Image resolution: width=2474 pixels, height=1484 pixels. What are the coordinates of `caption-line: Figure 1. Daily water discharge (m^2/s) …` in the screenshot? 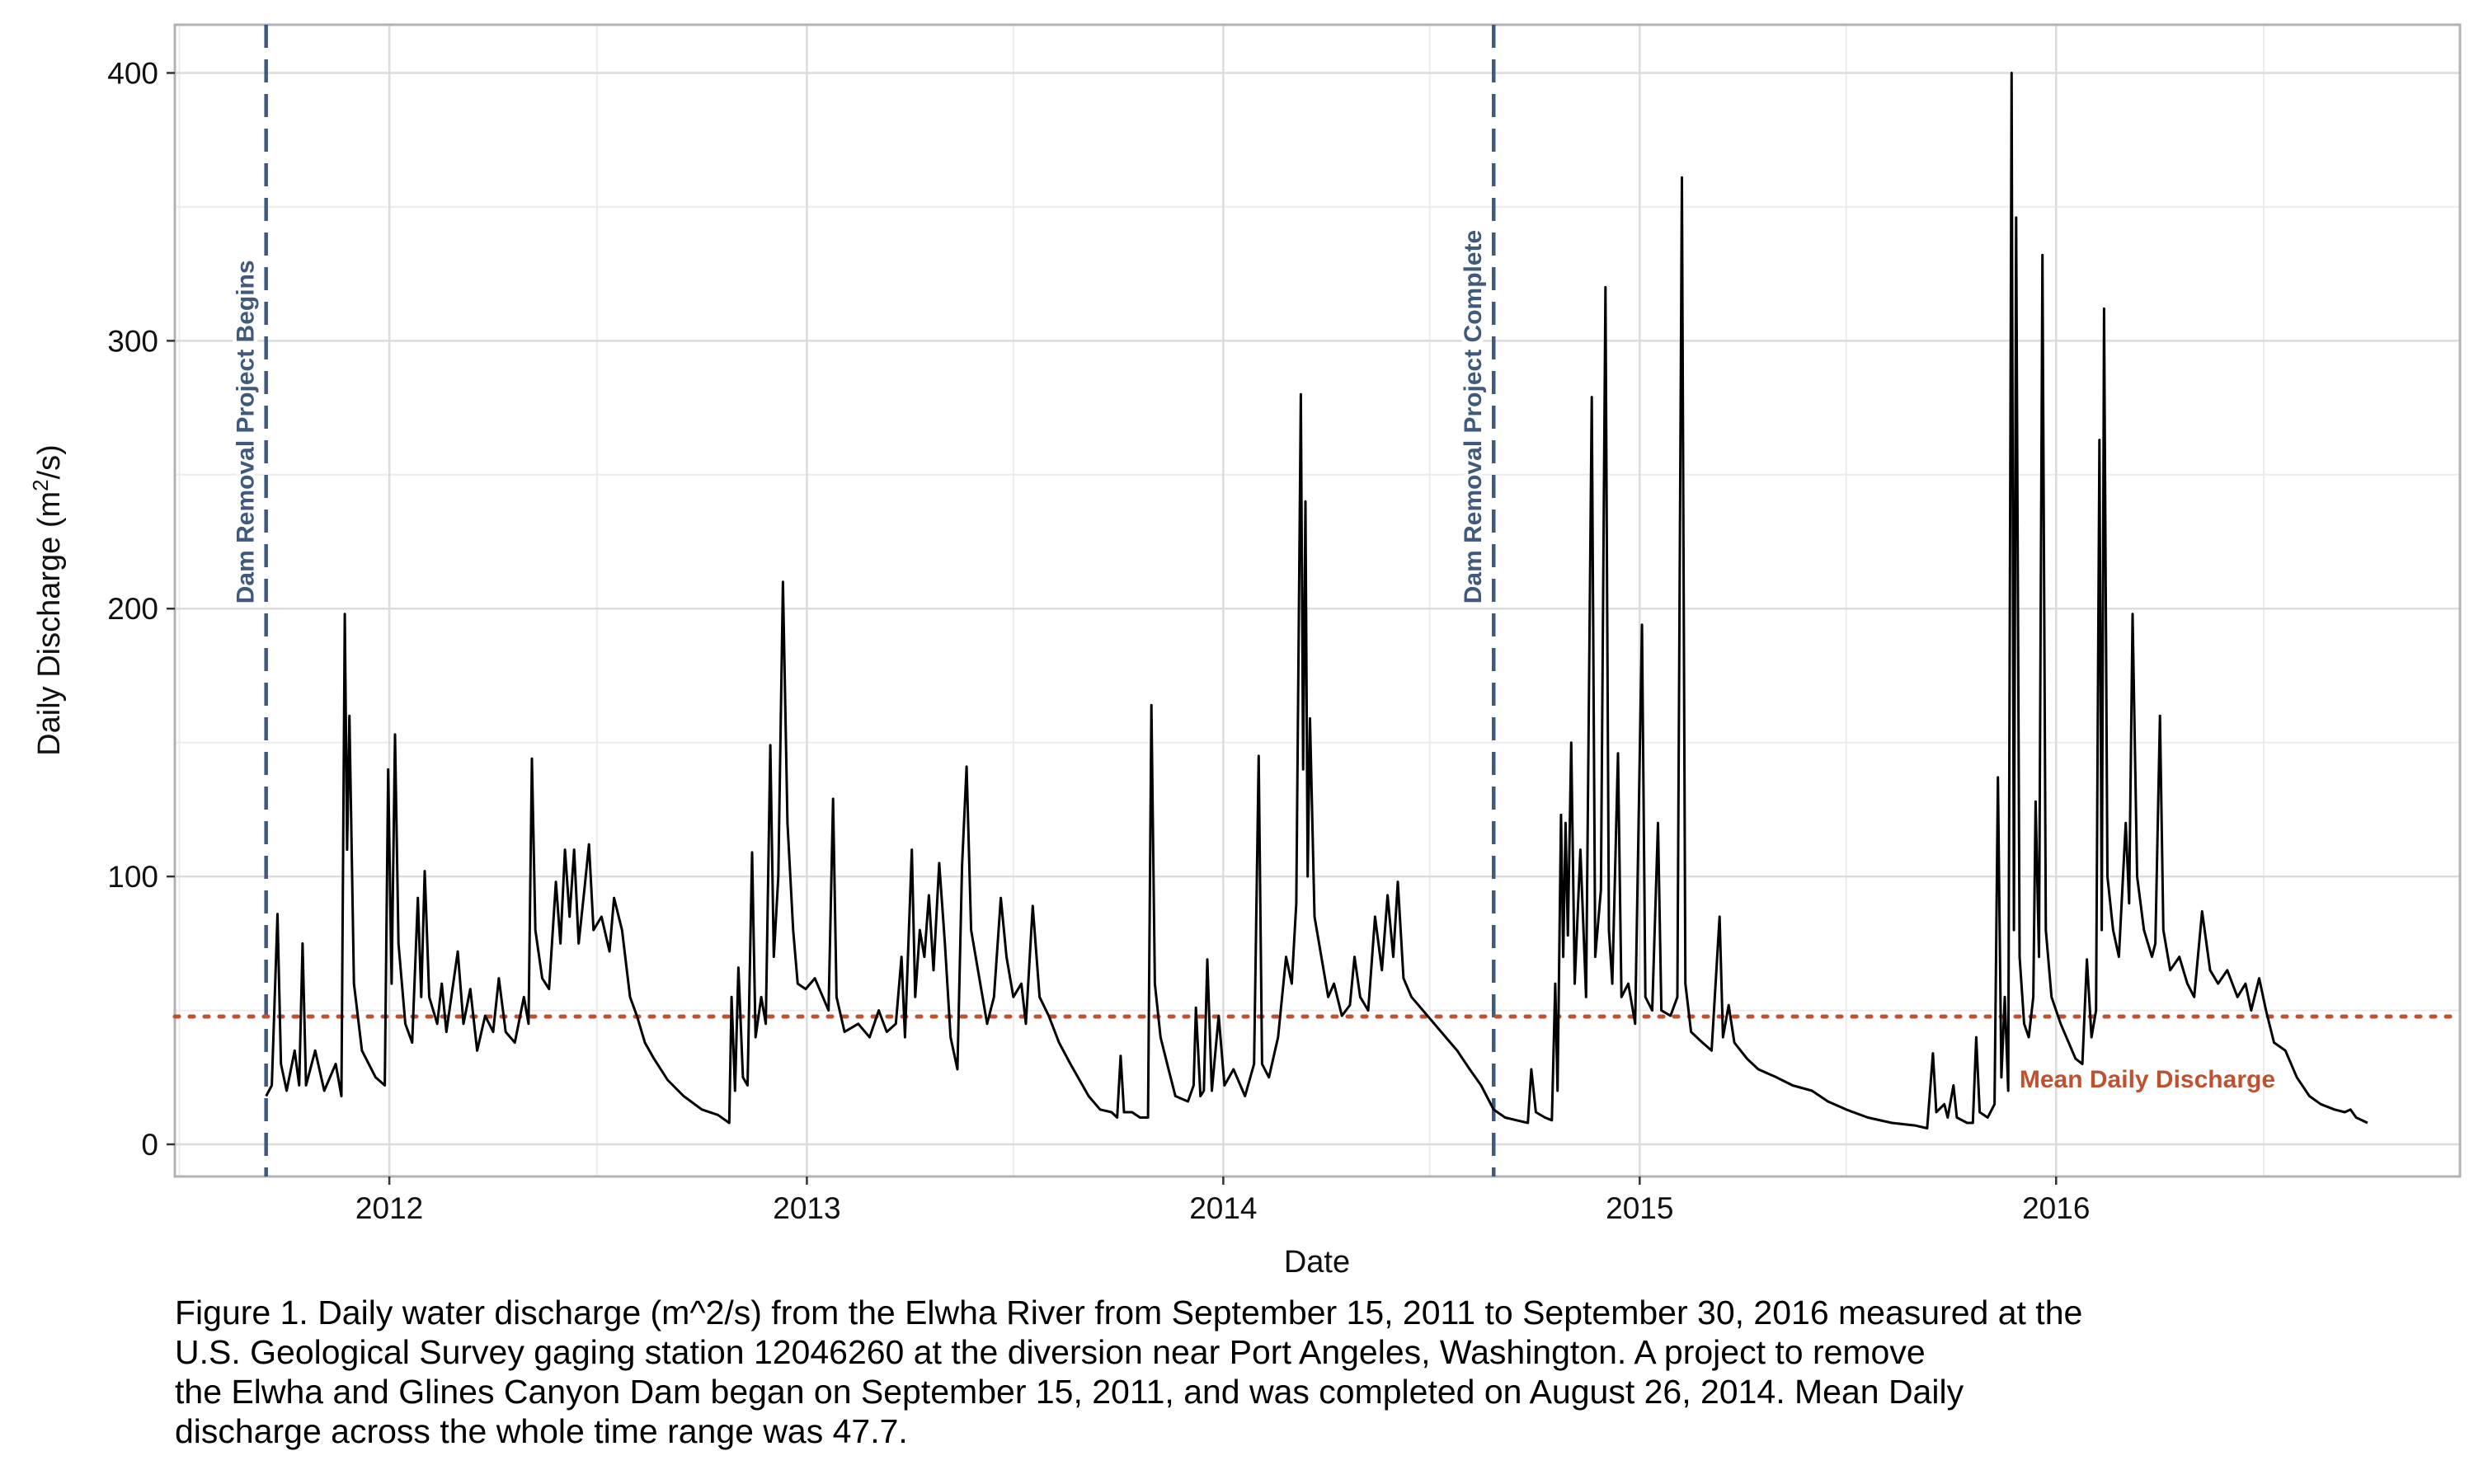 It's located at (1129, 1312).